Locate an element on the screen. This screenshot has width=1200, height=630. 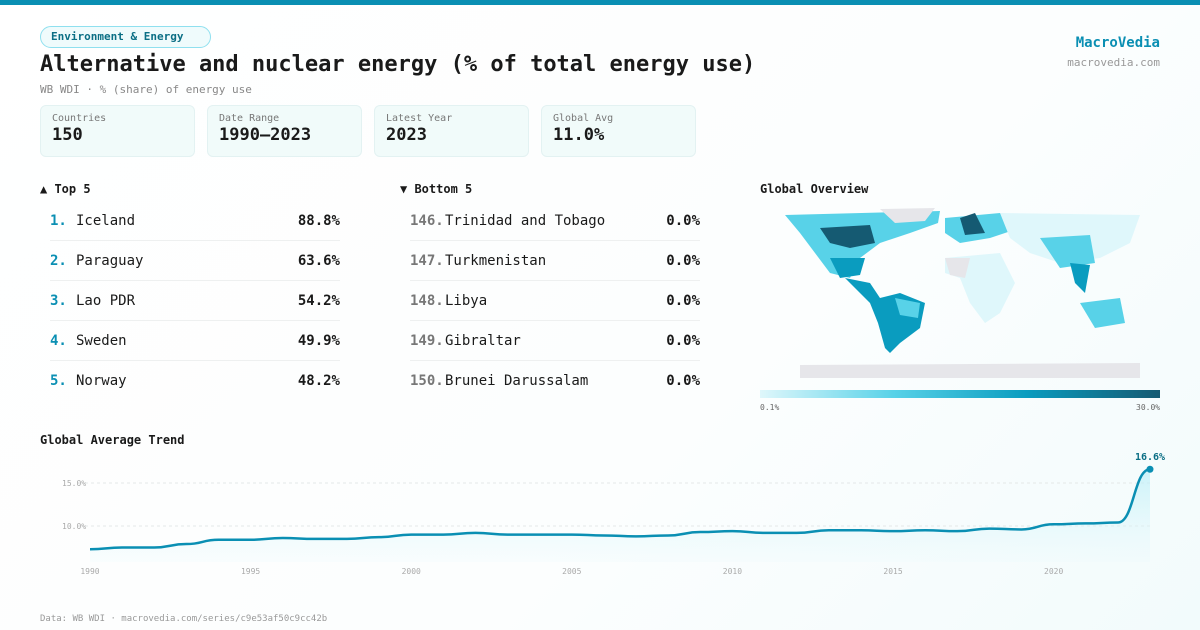
bottom5-title: ▼ Bottom 5 is located at coordinates (436, 189).